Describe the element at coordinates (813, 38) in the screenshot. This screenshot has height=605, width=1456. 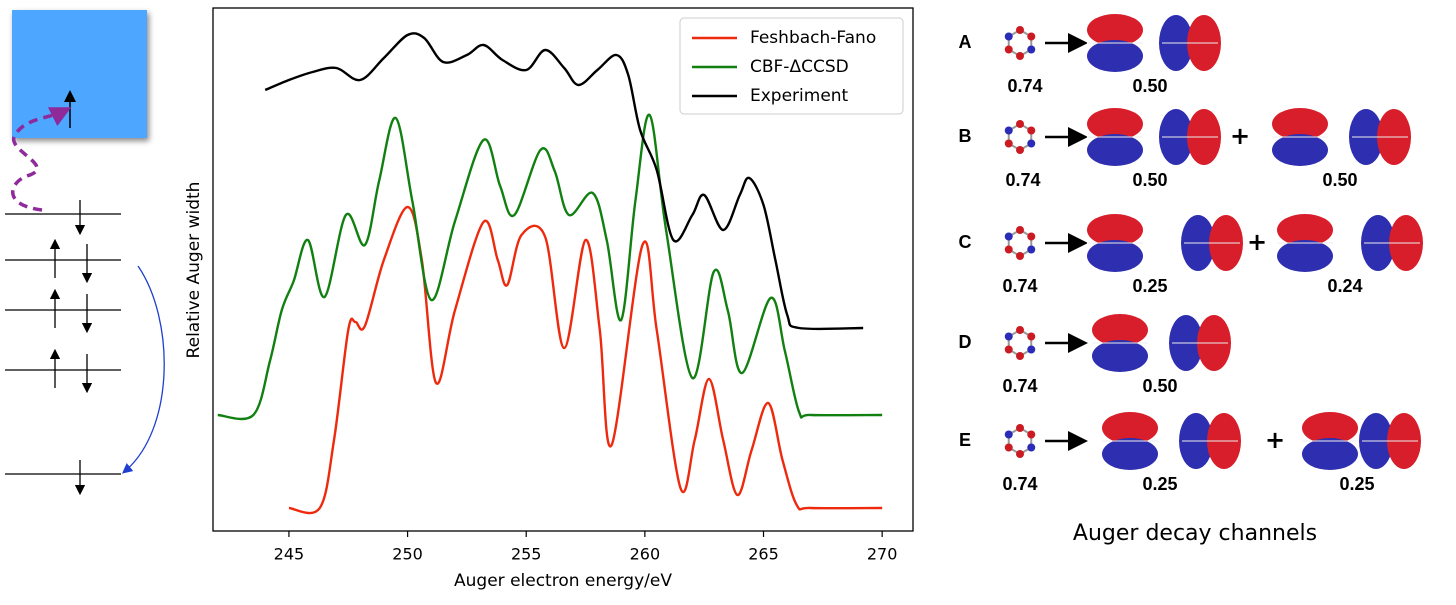
I see `legend-label: Feshbach-Fano` at that location.